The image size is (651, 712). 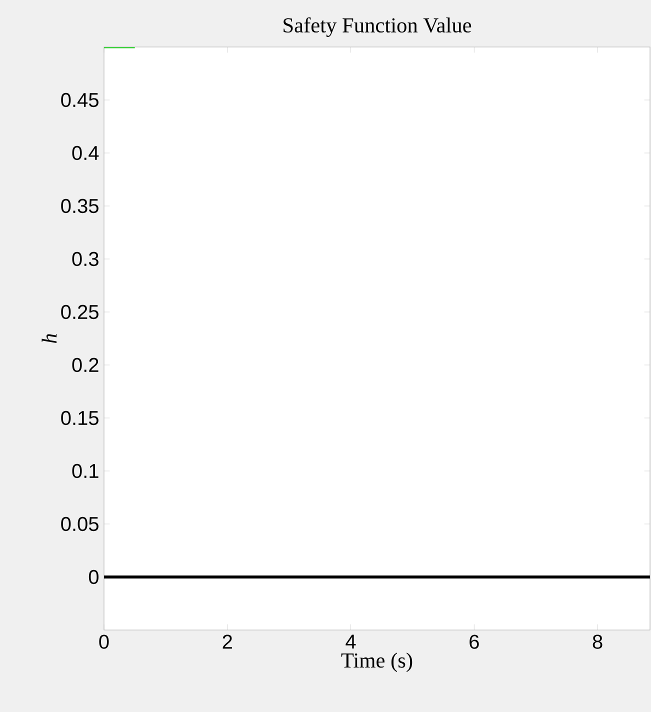 What do you see at coordinates (79, 418) in the screenshot?
I see `y-tick-label: 0.15` at bounding box center [79, 418].